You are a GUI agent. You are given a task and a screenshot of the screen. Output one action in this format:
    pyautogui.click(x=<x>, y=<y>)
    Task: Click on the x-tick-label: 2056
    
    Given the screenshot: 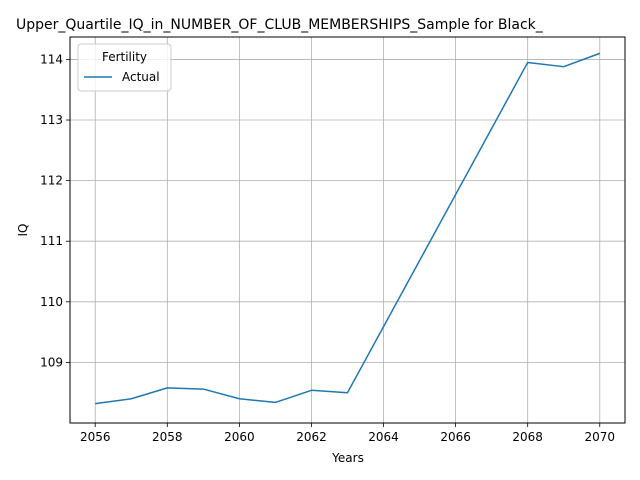 What is the action you would take?
    pyautogui.click(x=95, y=437)
    